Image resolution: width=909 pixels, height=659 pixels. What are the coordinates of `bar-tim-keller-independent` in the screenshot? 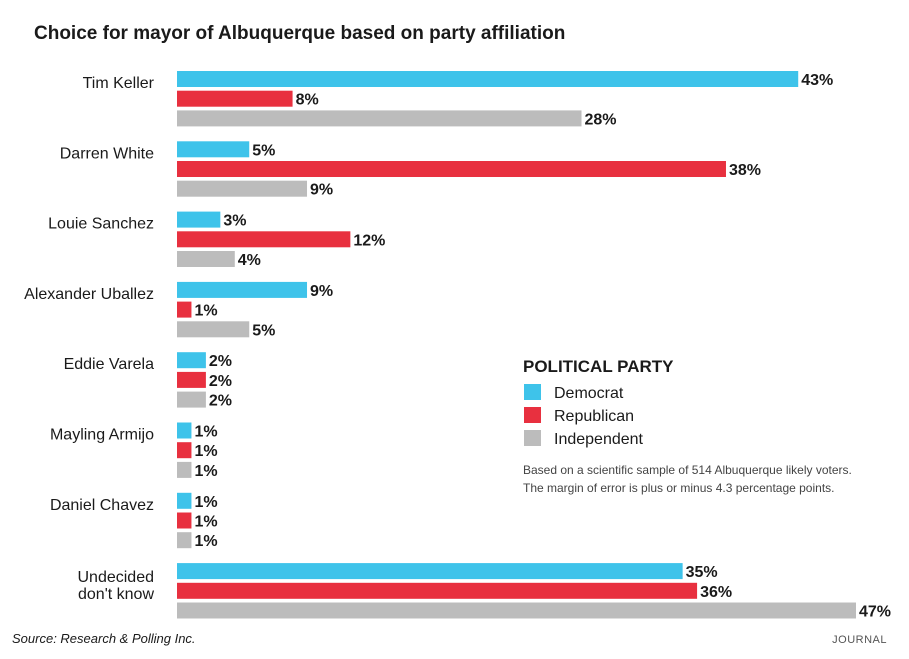 It's located at (379, 118).